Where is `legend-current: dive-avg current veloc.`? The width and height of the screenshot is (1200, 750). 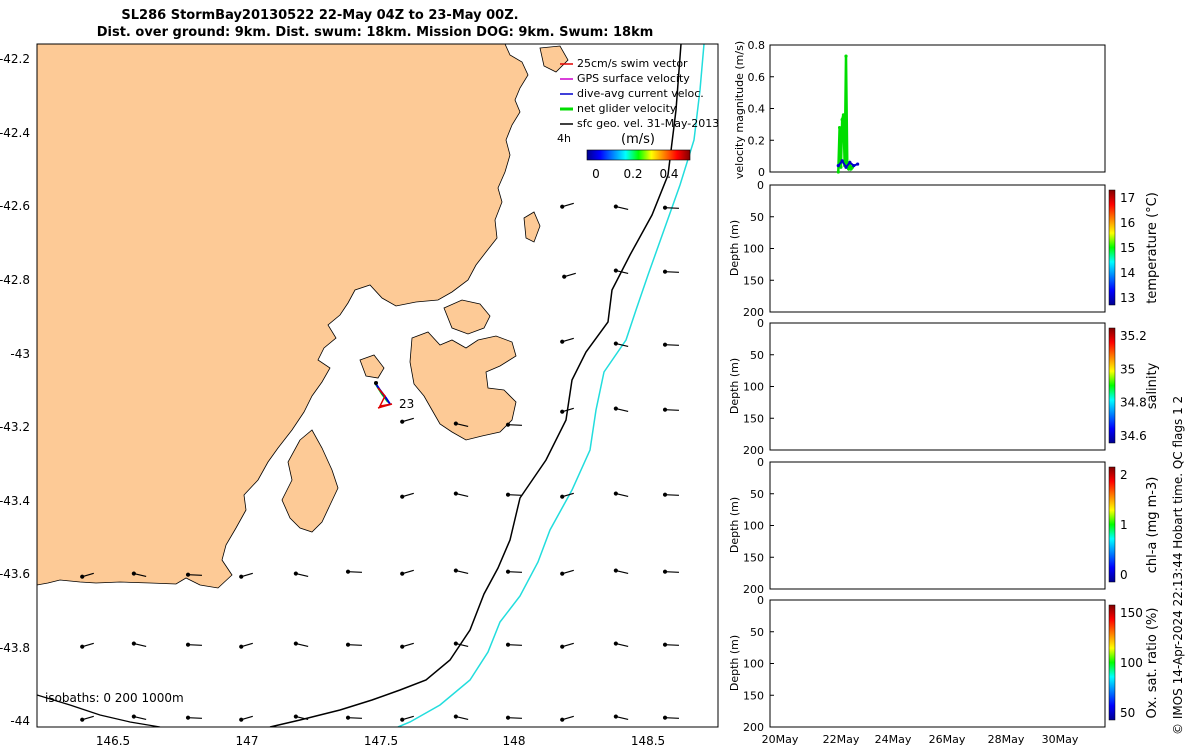
legend-current: dive-avg current veloc. is located at coordinates (640, 93).